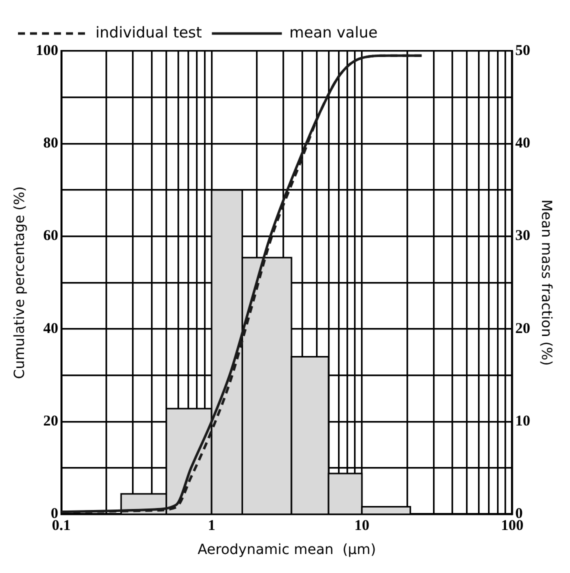  What do you see at coordinates (212, 526) in the screenshot?
I see `x-tick-label: 1` at bounding box center [212, 526].